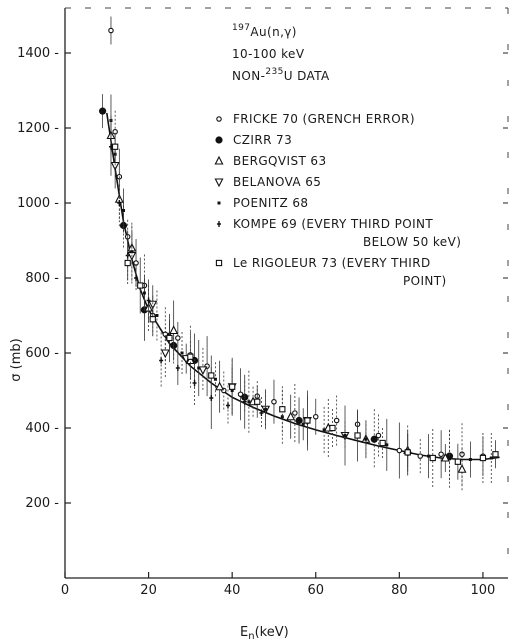 Image resolution: width=512 pixels, height=644 pixels. What do you see at coordinates (268, 54) in the screenshot?
I see `title-line-2: 10-100 keV` at bounding box center [268, 54].